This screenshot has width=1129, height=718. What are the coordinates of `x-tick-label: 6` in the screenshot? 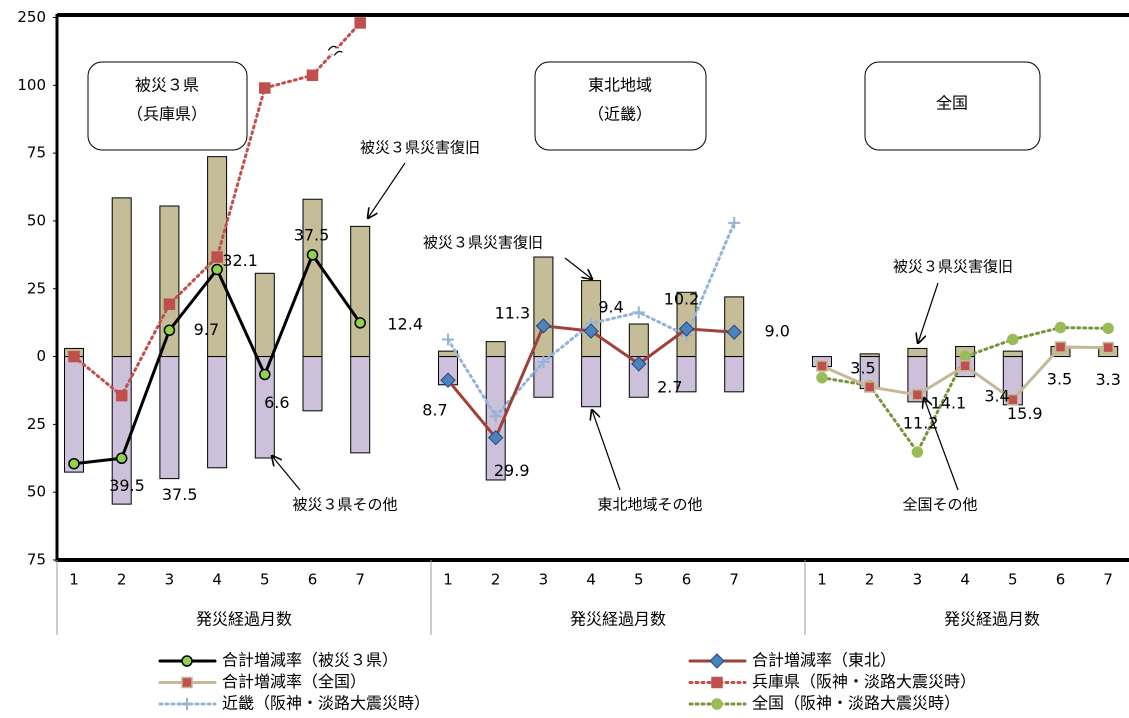 It's located at (687, 580).